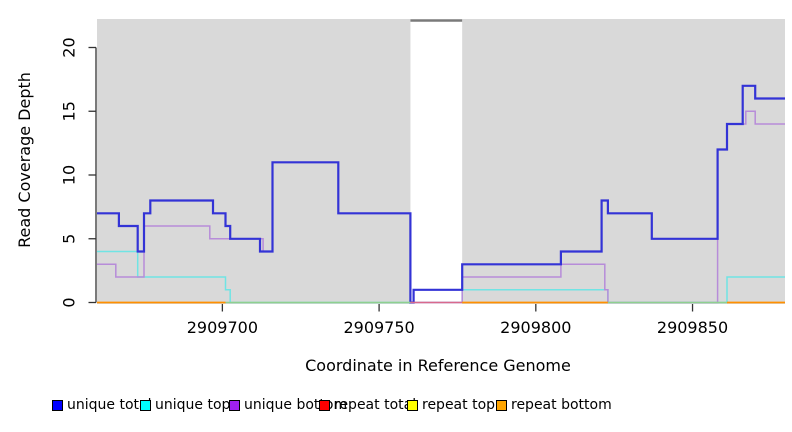  Describe the element at coordinates (69, 239) in the screenshot. I see `y-tick-label: 5` at that location.